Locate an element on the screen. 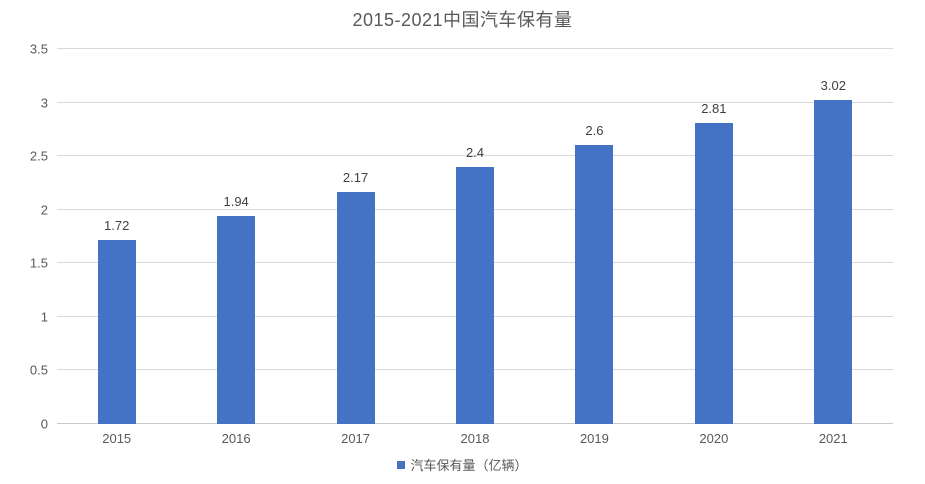  bar-value-label: 2.81 is located at coordinates (714, 108).